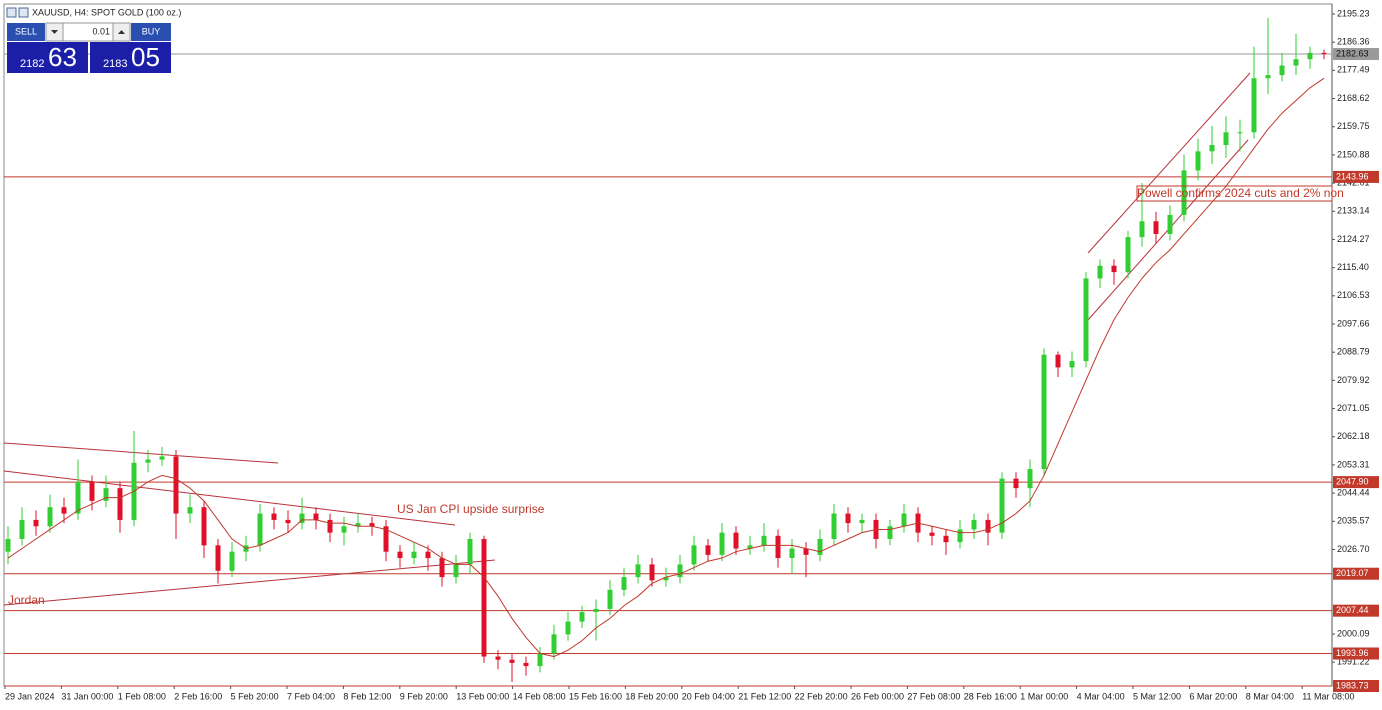  I want to click on x-tick-label: 11 Mar 08:00, so click(1328, 696).